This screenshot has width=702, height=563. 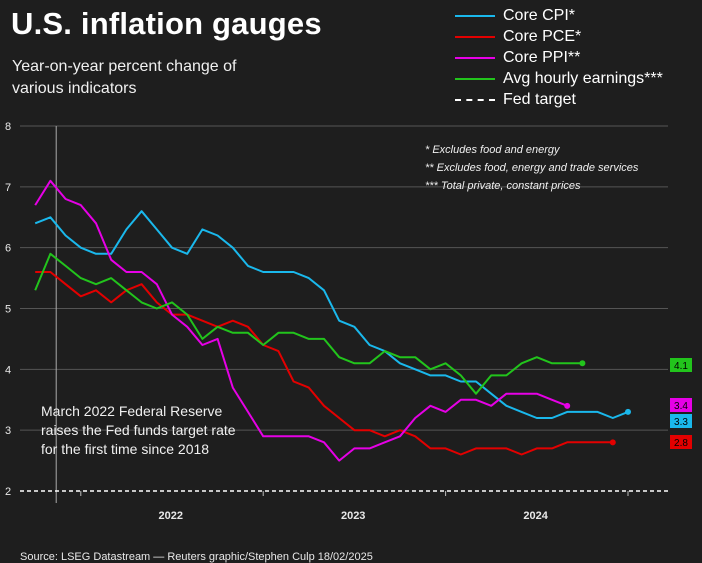 I want to click on legend-item: Core PCE*, so click(x=559, y=36).